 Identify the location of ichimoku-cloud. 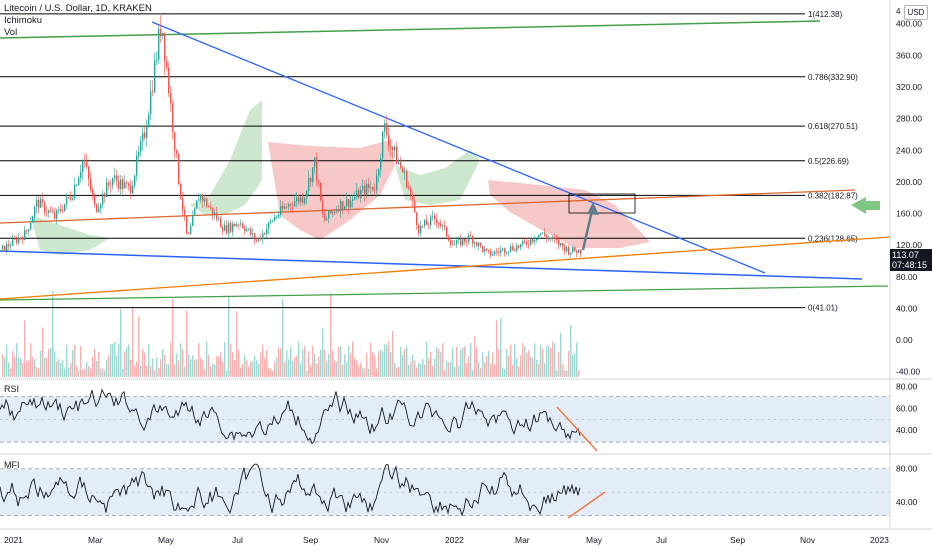
(70, 235).